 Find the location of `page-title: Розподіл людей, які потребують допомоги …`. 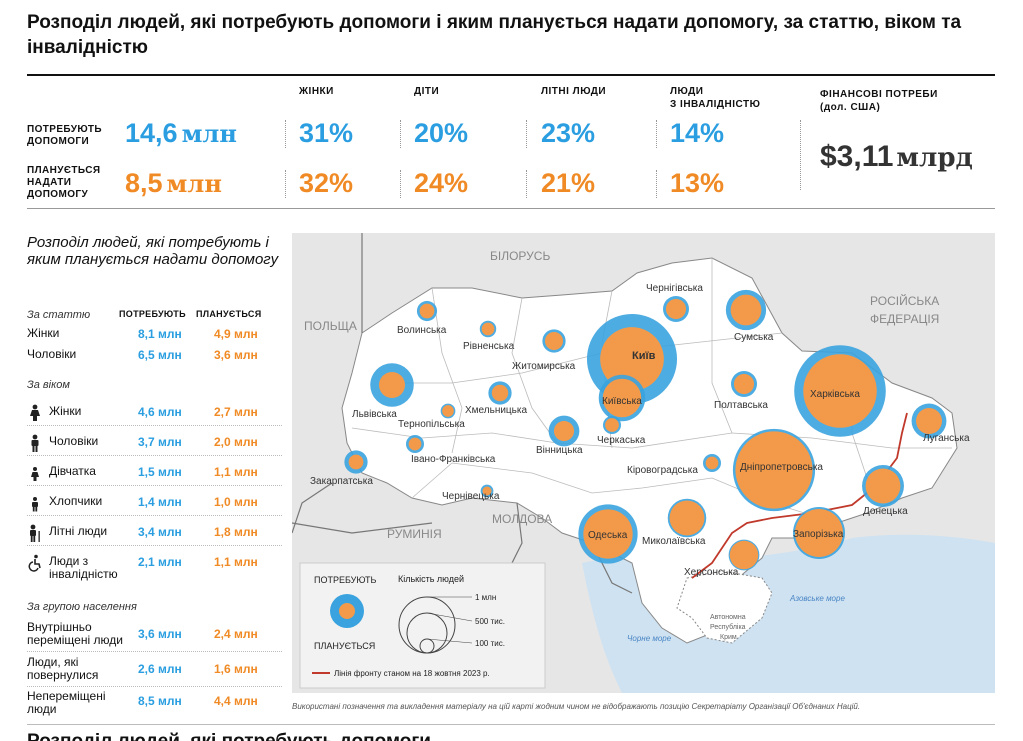

page-title: Розподіл людей, які потребують допомоги … is located at coordinates (494, 35).